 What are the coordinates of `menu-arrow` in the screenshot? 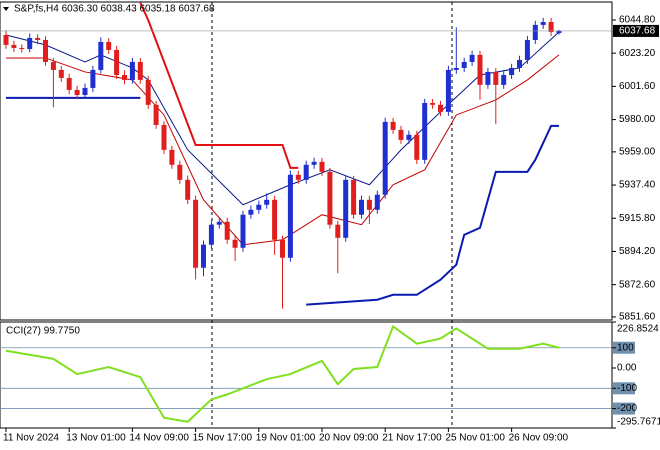 It's located at (6, 9).